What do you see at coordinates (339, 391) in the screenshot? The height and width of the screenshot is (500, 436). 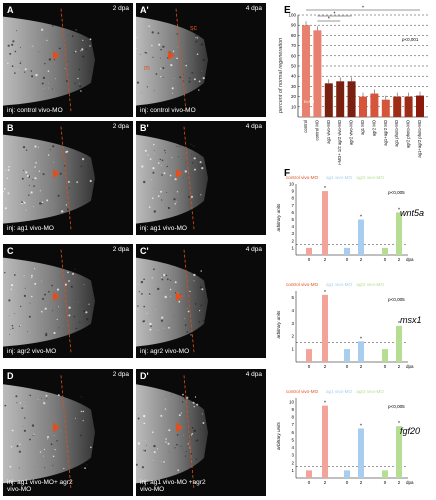 I see `legend-entry: ag1 vivo-MO` at bounding box center [339, 391].